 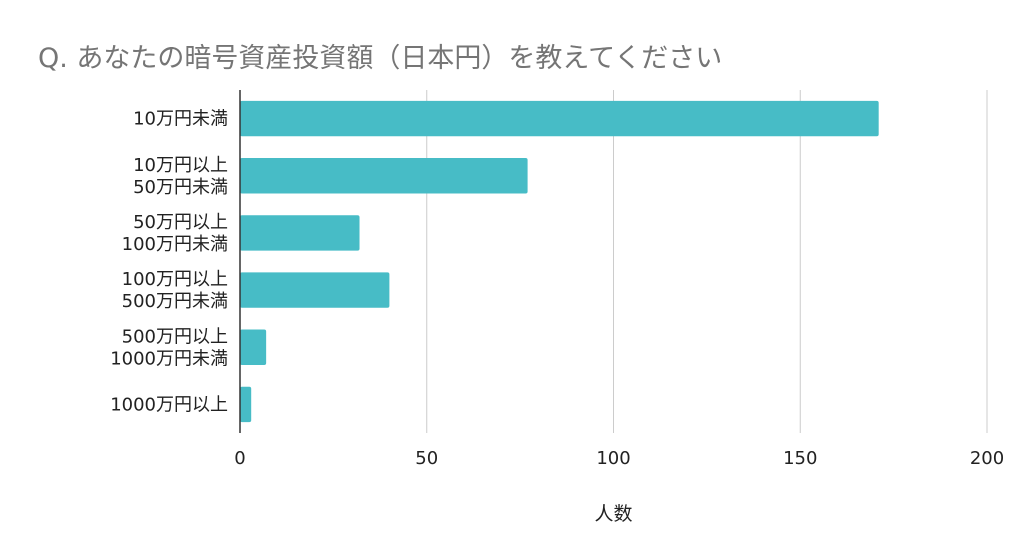 I want to click on category-label: 10万円未満, so click(x=180, y=119).